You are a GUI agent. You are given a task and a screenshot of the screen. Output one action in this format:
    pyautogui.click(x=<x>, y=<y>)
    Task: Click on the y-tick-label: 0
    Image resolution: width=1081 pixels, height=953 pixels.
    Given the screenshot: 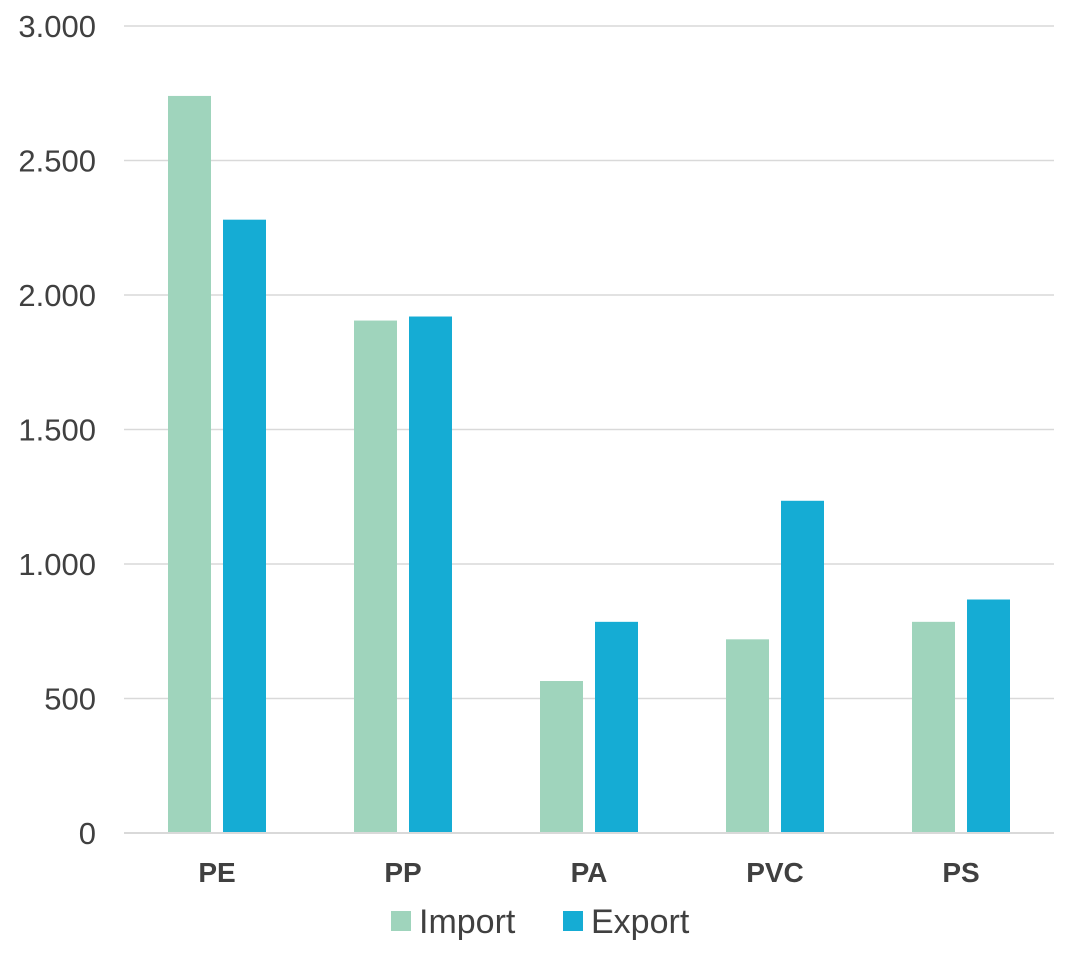 What is the action you would take?
    pyautogui.click(x=87, y=833)
    